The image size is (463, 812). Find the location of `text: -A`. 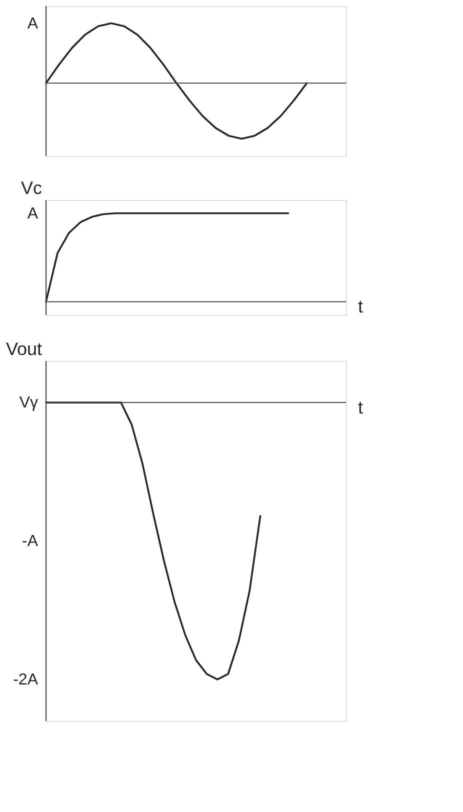

text: -A is located at coordinates (30, 541).